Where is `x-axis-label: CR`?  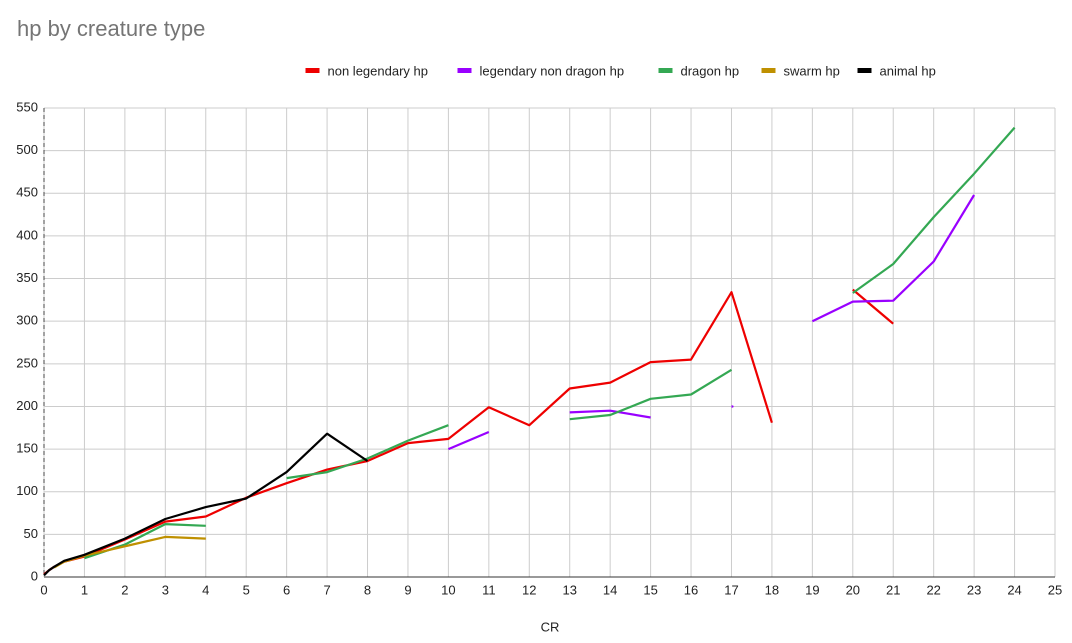
x-axis-label: CR is located at coordinates (550, 626).